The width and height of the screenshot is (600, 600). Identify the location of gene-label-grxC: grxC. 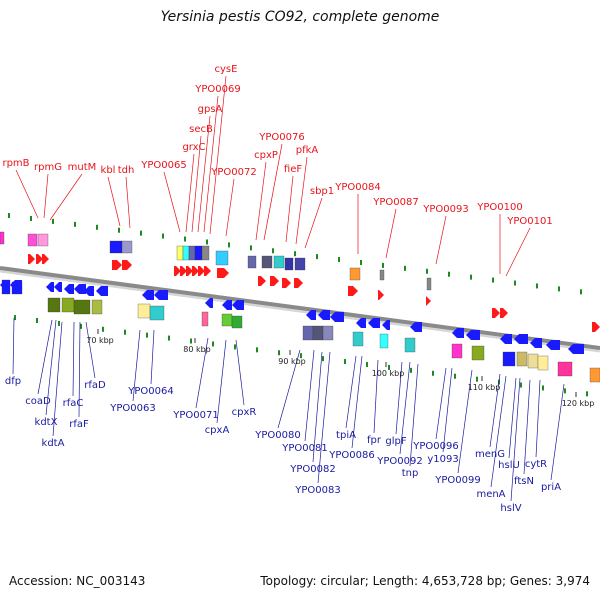
(193, 147).